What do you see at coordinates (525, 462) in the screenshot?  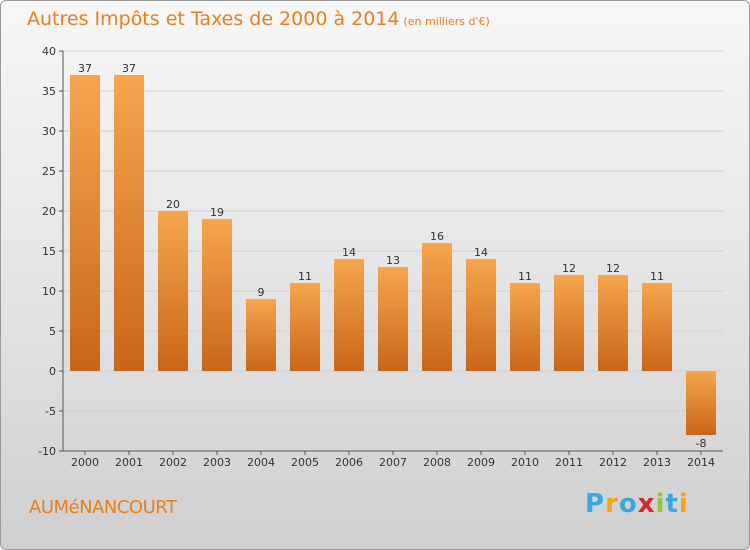 I see `x-tick-label: 2010` at bounding box center [525, 462].